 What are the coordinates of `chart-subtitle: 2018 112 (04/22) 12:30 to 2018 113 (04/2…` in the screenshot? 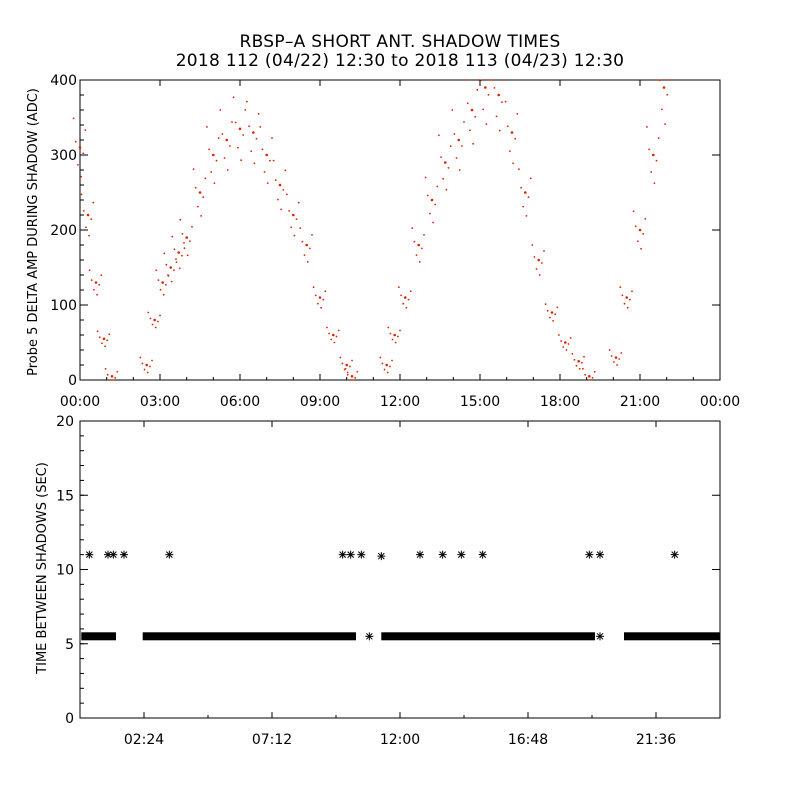 It's located at (400, 61).